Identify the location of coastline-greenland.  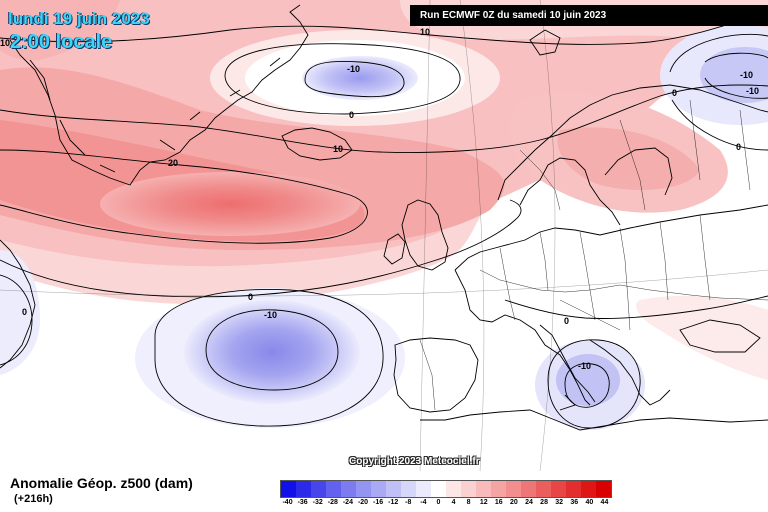
(159, 95).